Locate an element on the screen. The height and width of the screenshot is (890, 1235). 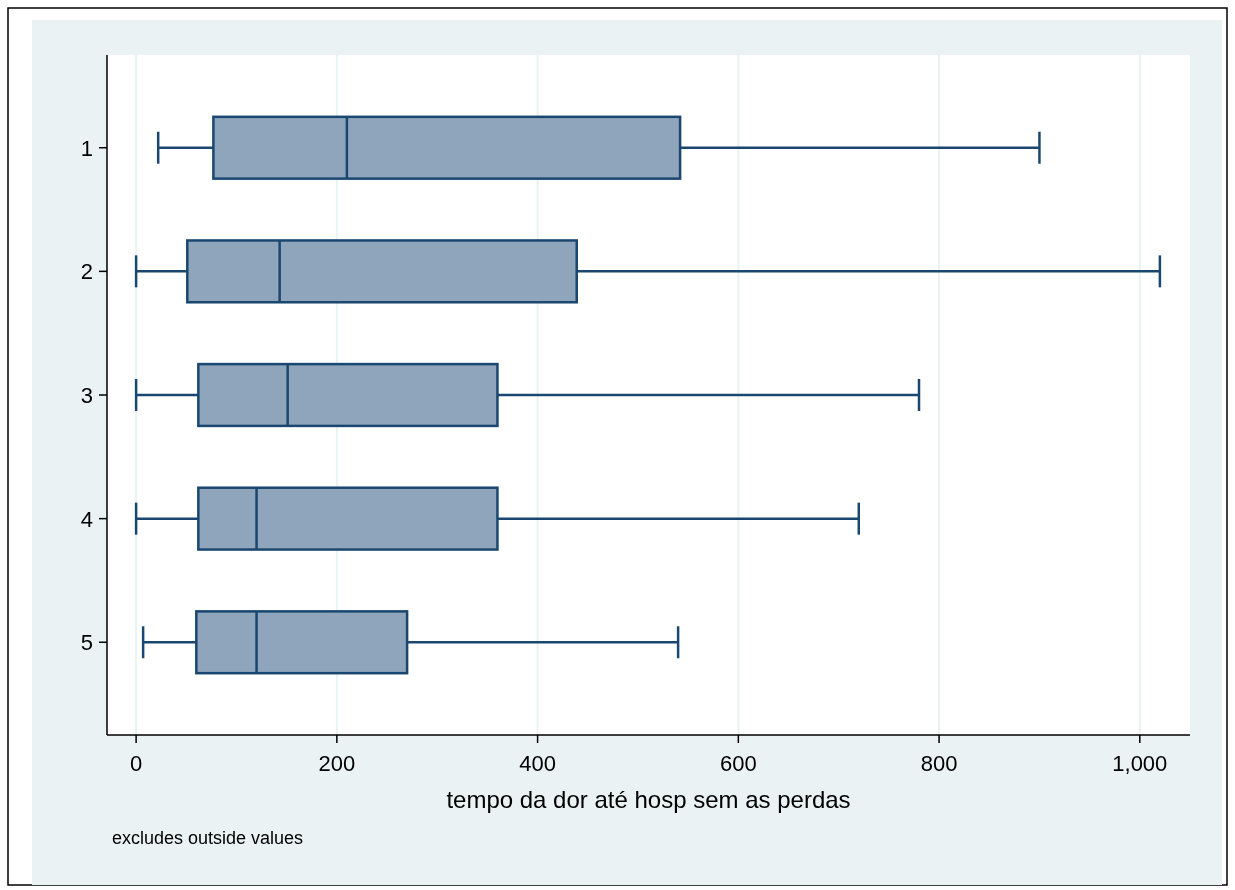
x-tick-label: 800 is located at coordinates (939, 763).